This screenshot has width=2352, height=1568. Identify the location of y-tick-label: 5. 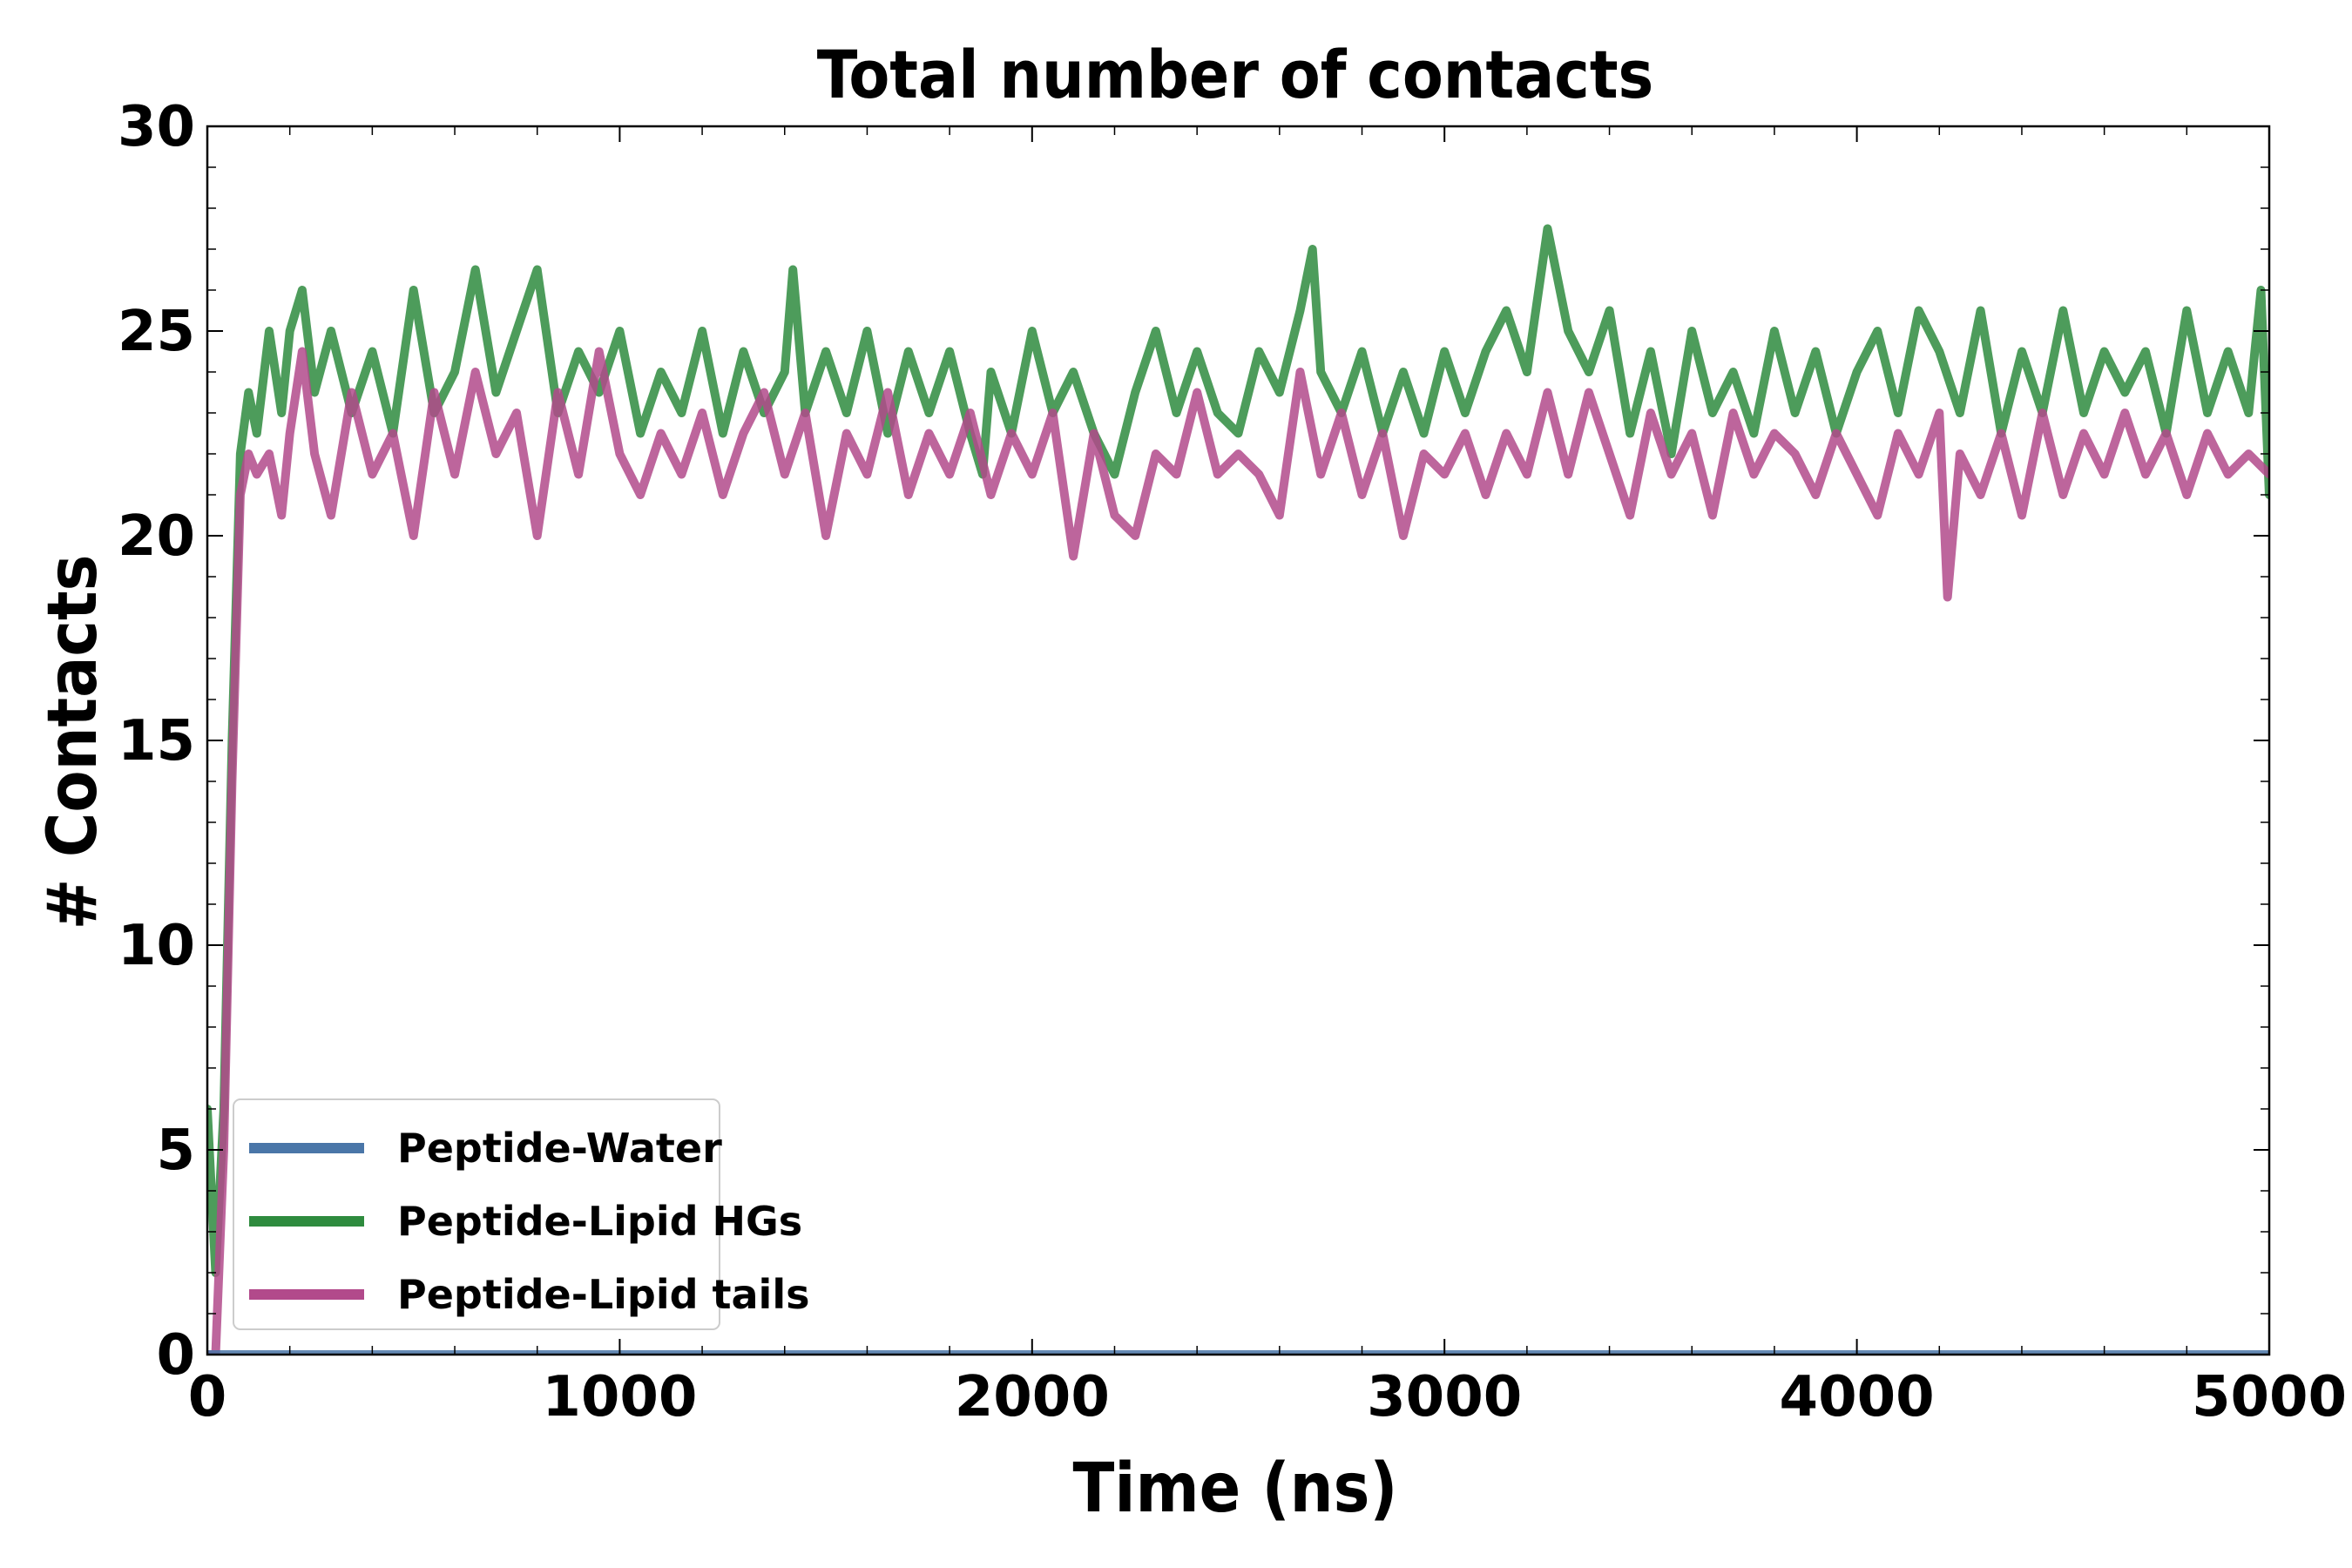
(175, 1151).